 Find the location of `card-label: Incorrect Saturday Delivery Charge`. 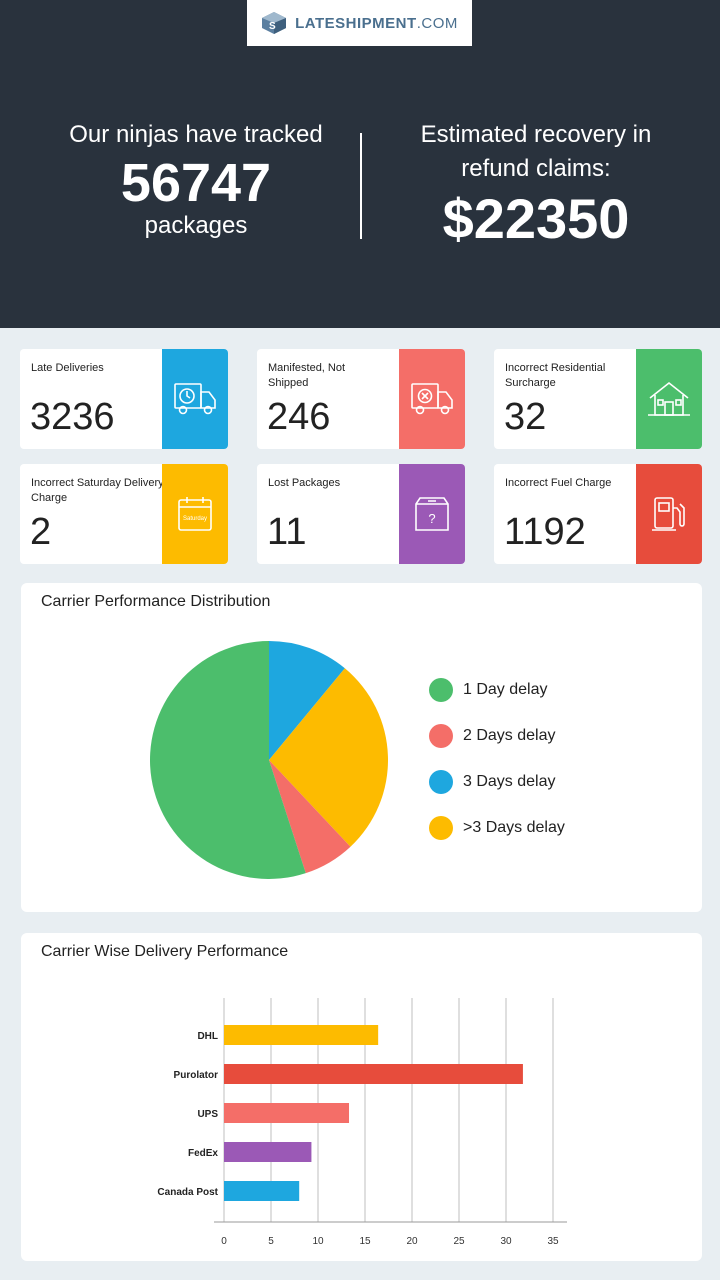

card-label: Incorrect Saturday Delivery Charge is located at coordinates (97, 490).